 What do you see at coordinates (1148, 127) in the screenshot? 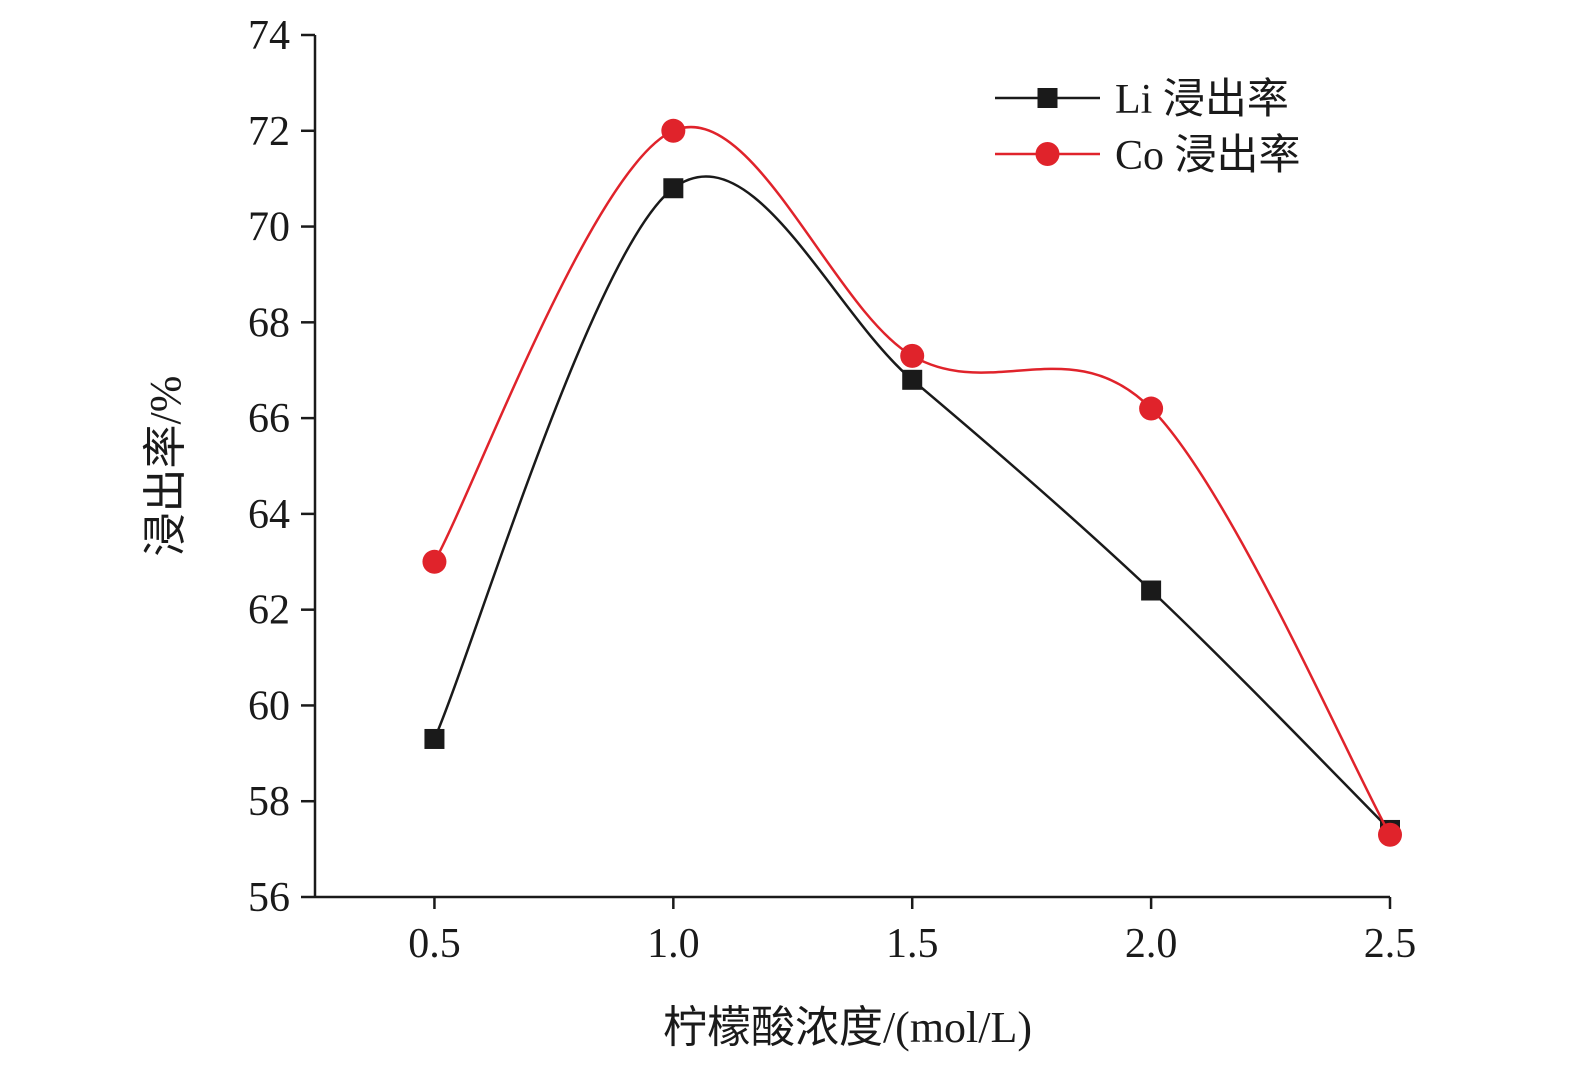
I see `legend: Li 浸出率 Co 浸出率` at bounding box center [1148, 127].